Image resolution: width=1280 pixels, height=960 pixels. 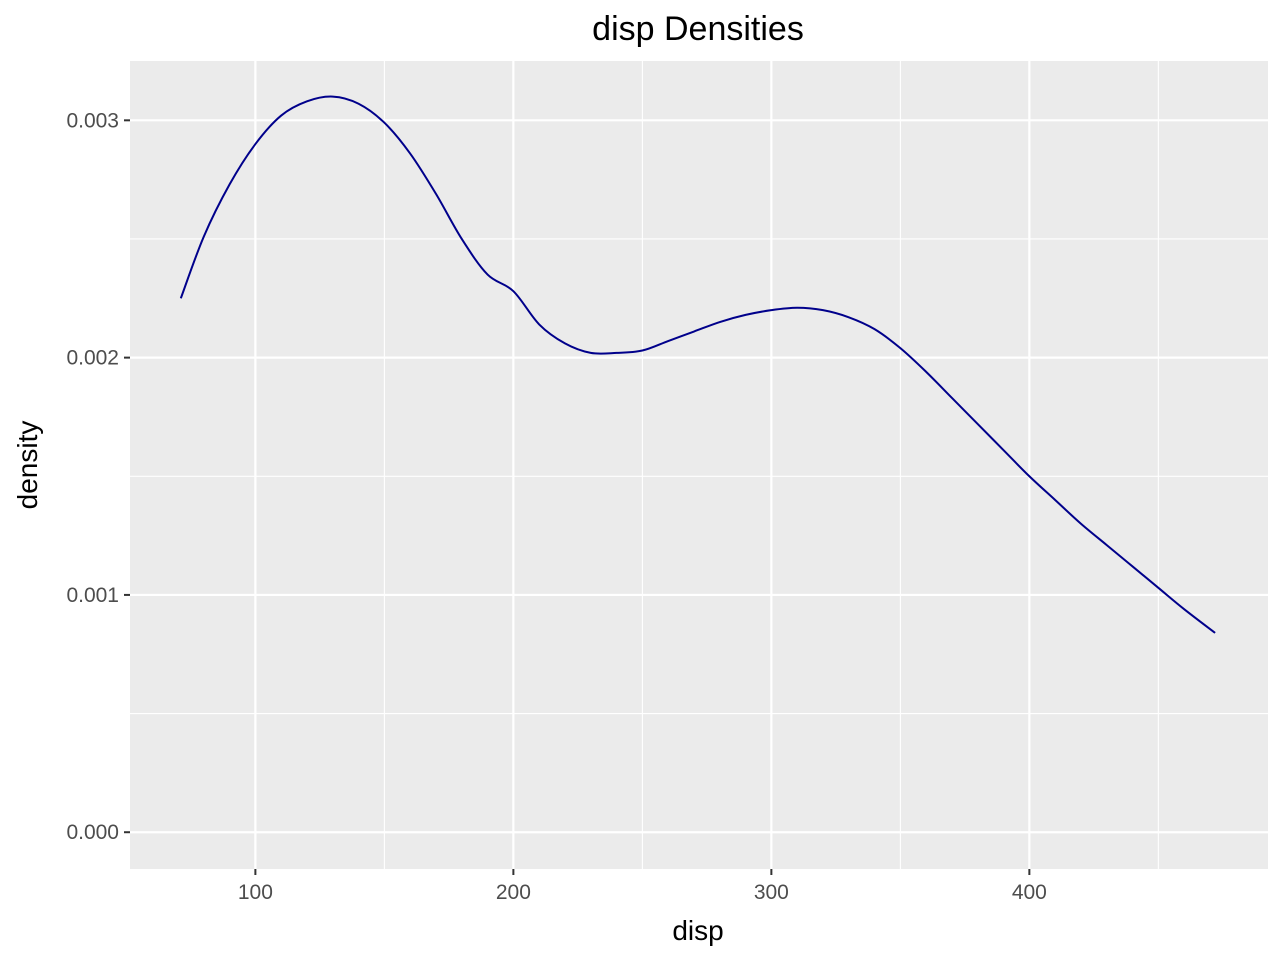 I want to click on x-tick-label: 200, so click(x=513, y=892).